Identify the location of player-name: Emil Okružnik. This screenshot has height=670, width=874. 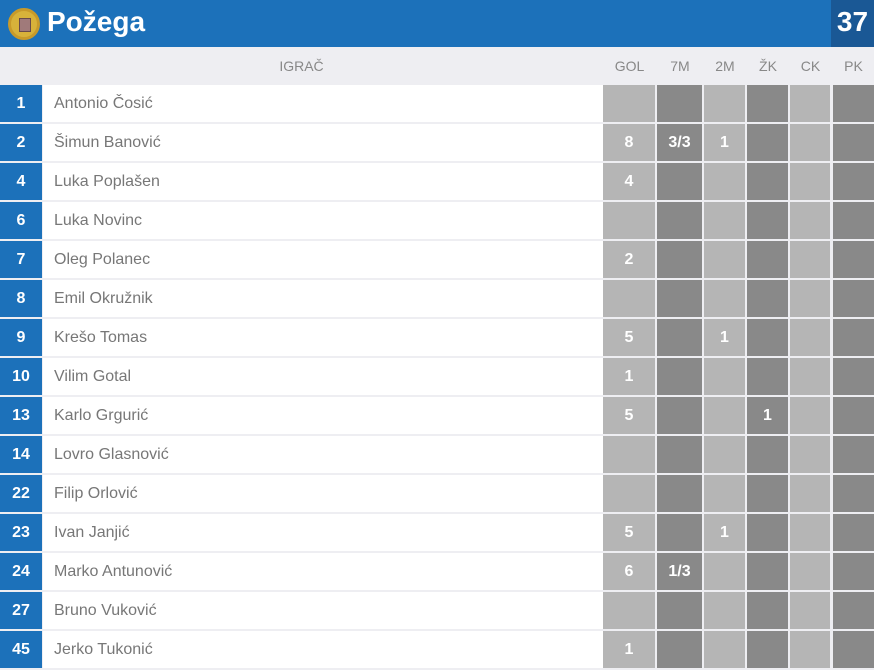
(323, 298).